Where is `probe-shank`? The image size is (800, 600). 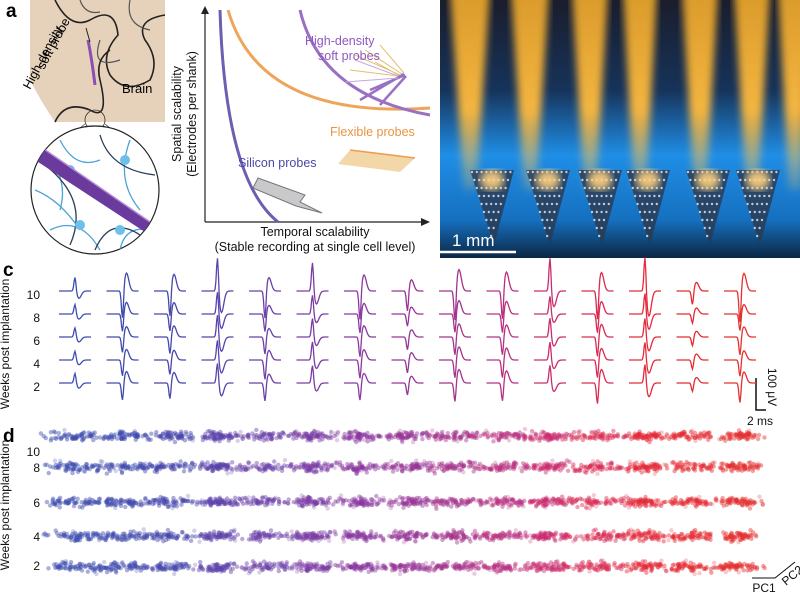 probe-shank is located at coordinates (640, 95).